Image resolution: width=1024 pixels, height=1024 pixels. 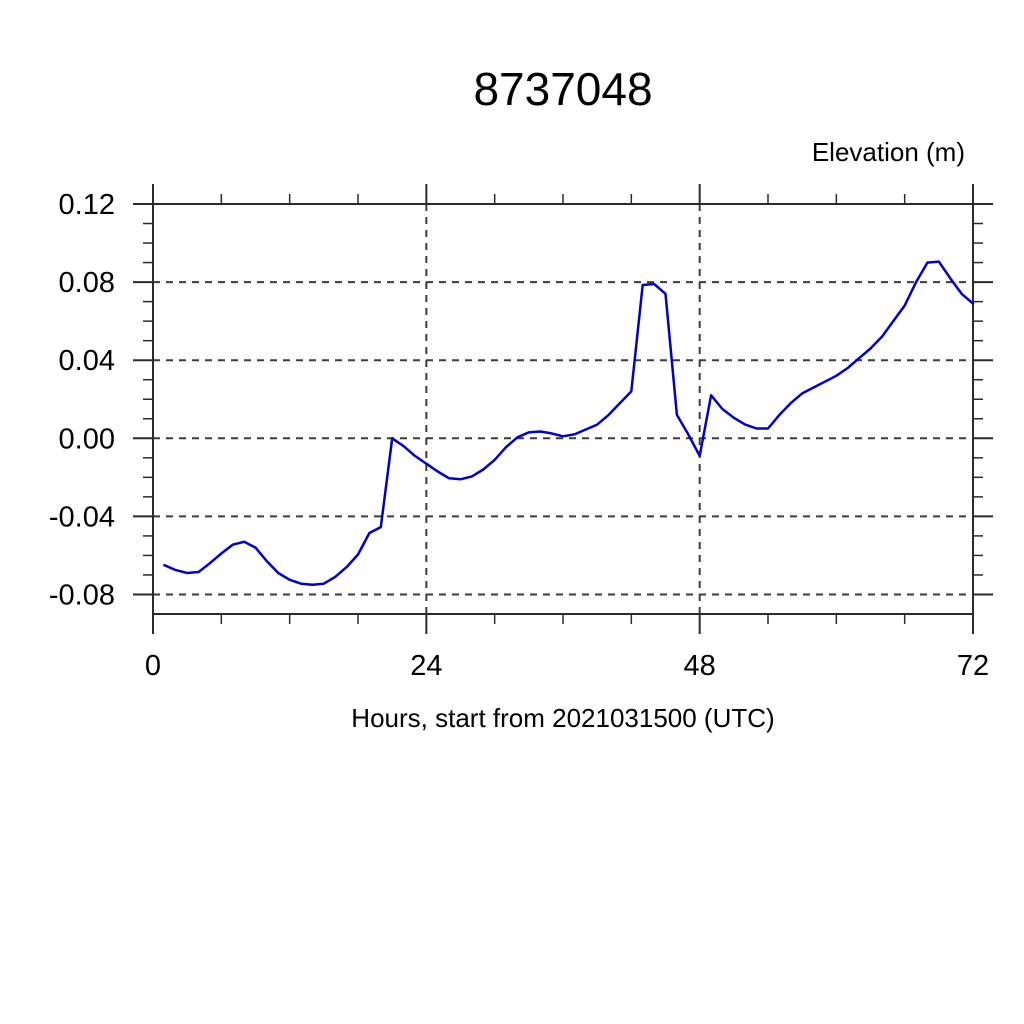 I want to click on y-tick-label: 0.12, so click(x=87, y=205).